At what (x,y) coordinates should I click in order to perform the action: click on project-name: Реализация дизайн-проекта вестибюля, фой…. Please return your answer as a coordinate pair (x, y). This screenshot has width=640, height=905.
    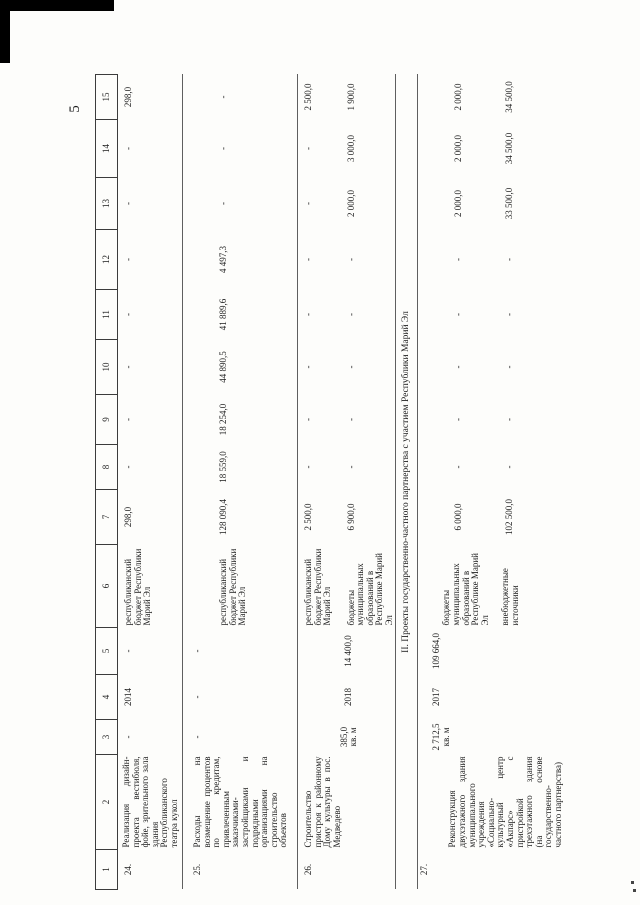
    Looking at the image, I should click on (150, 802).